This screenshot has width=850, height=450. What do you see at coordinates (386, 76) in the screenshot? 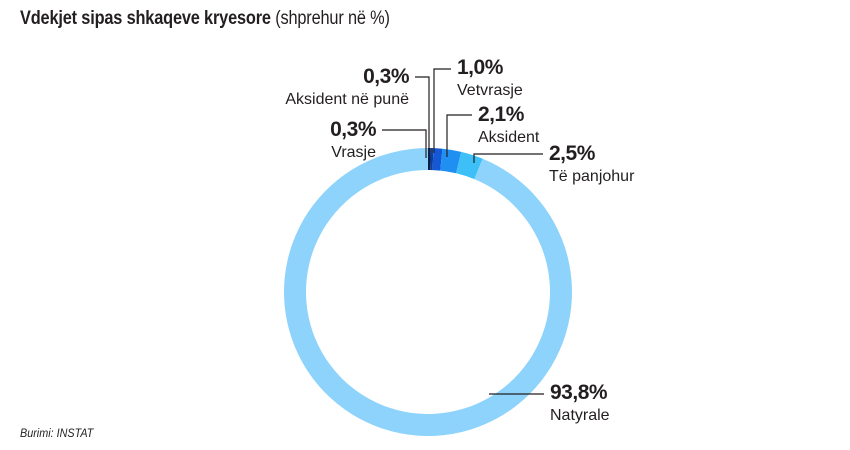
I see `value-label-aksident-ne-pune: 0,3%` at bounding box center [386, 76].